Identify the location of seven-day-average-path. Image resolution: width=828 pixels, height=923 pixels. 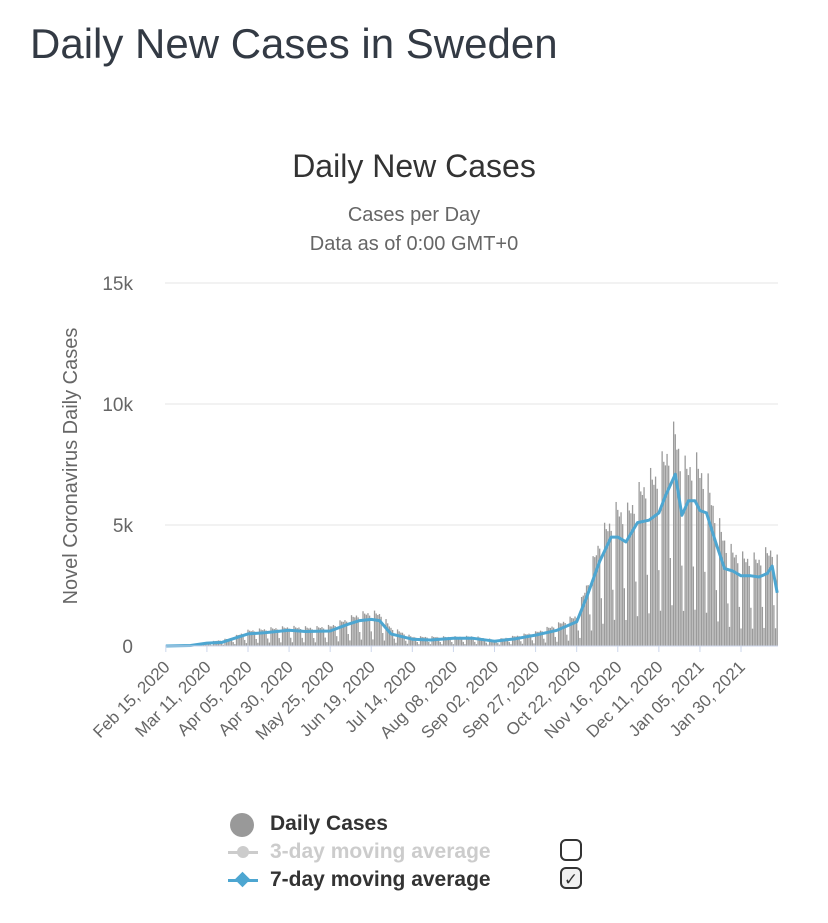
(472, 560).